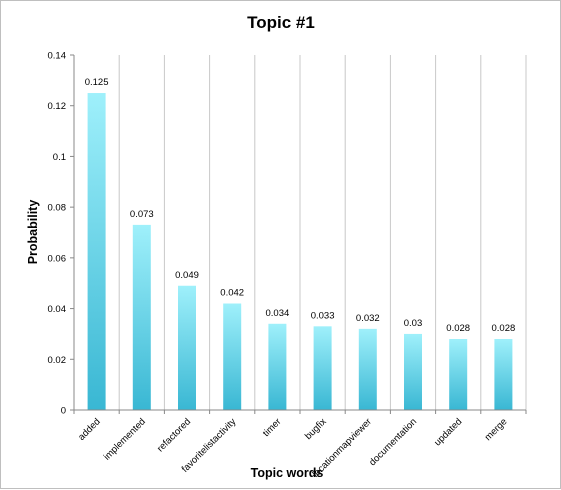 The image size is (561, 490). I want to click on data-label: 0.125, so click(97, 82).